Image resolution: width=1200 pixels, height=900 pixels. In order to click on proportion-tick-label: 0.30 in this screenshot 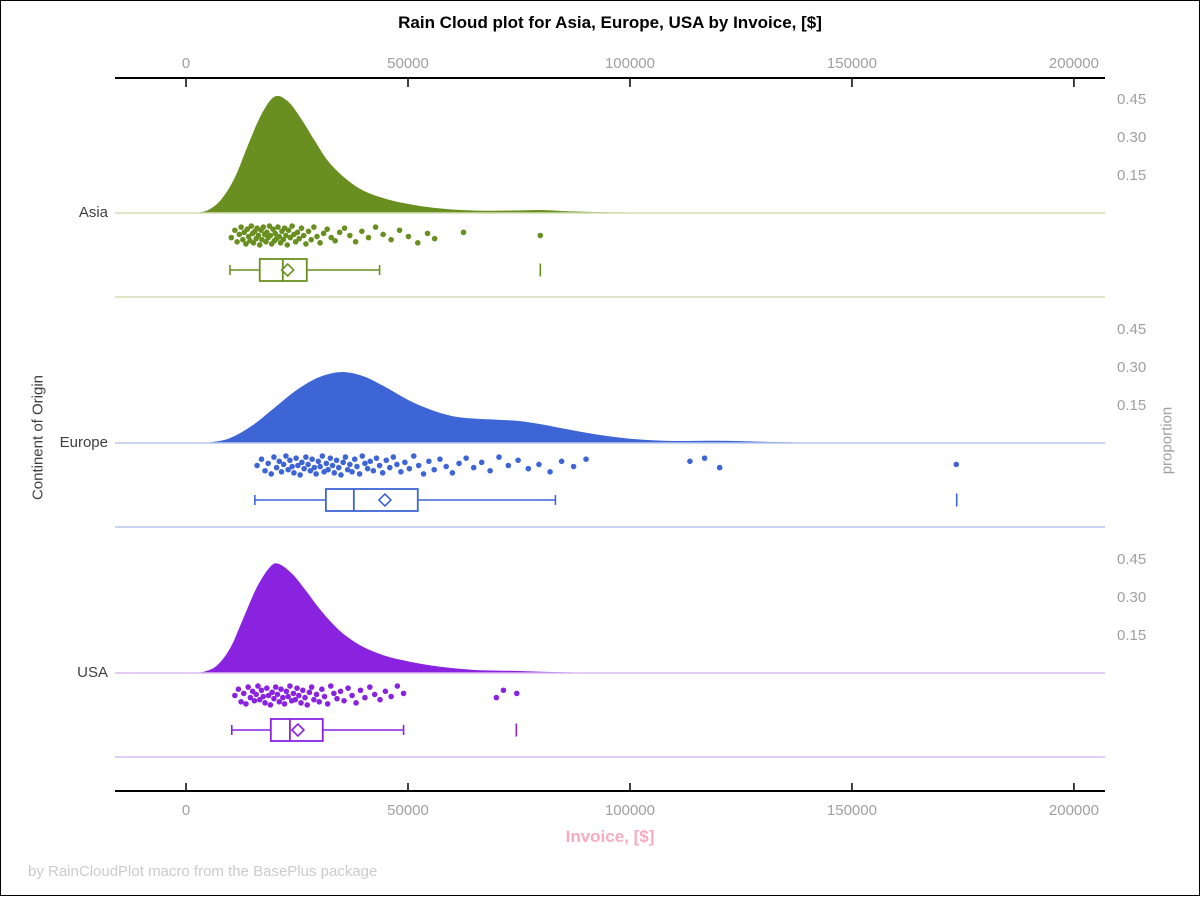, I will do `click(1131, 367)`.